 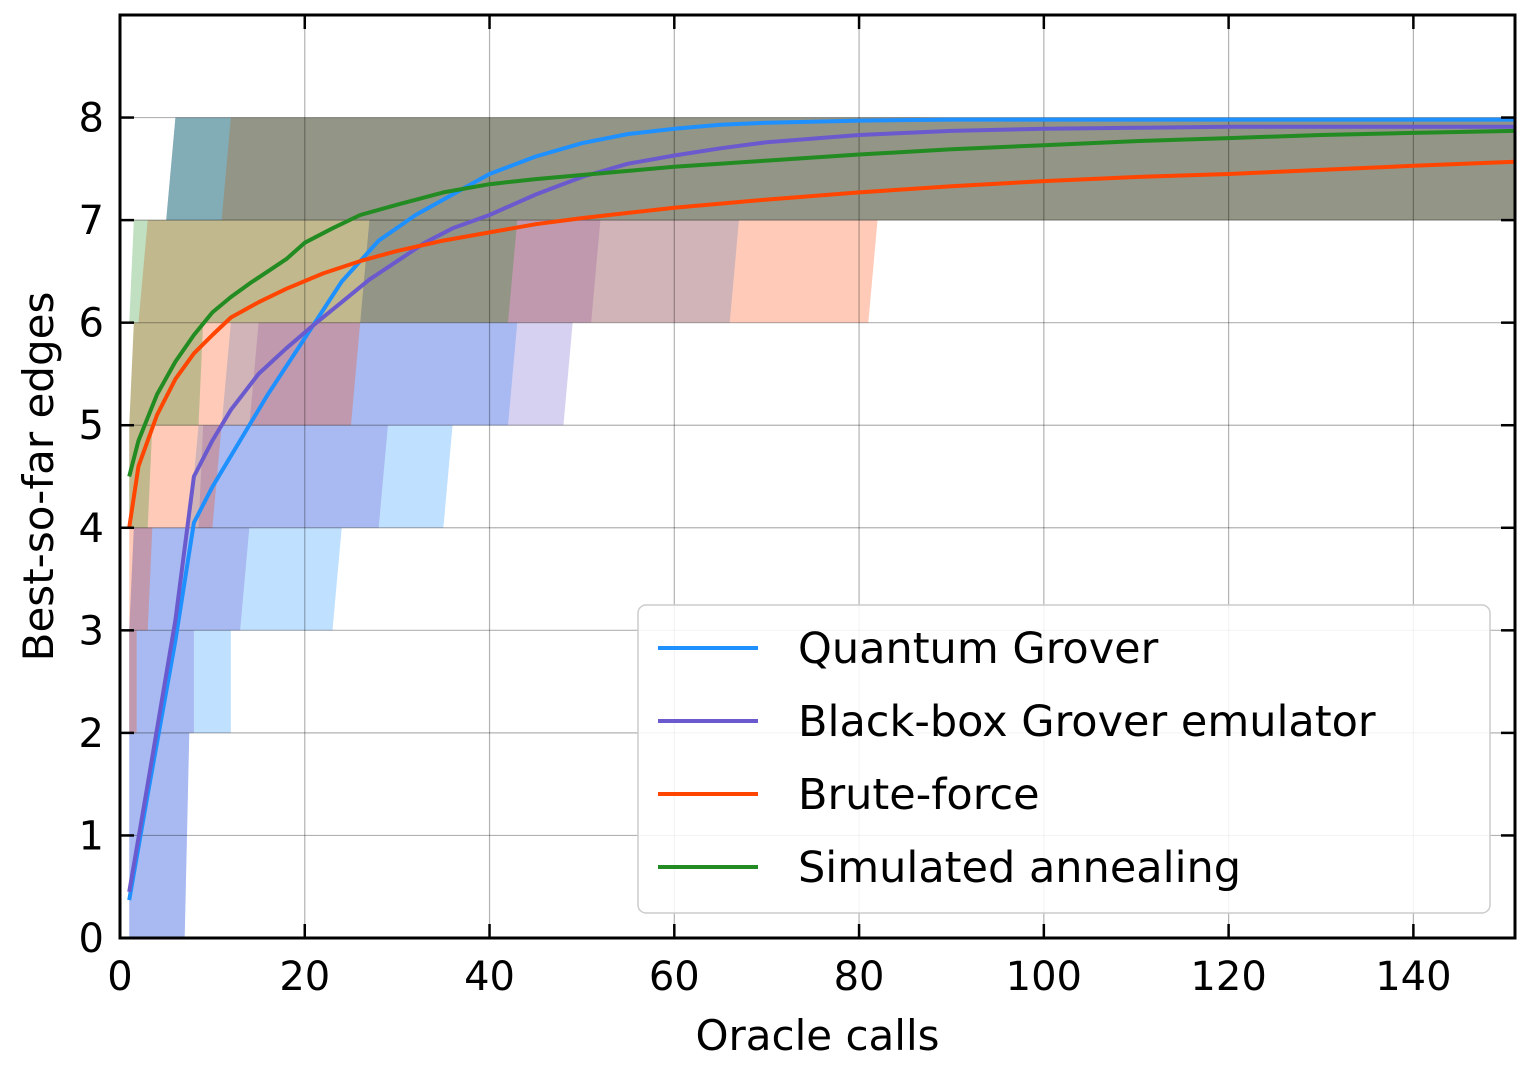 What do you see at coordinates (1228, 977) in the screenshot?
I see `x-tick-label: 120` at bounding box center [1228, 977].